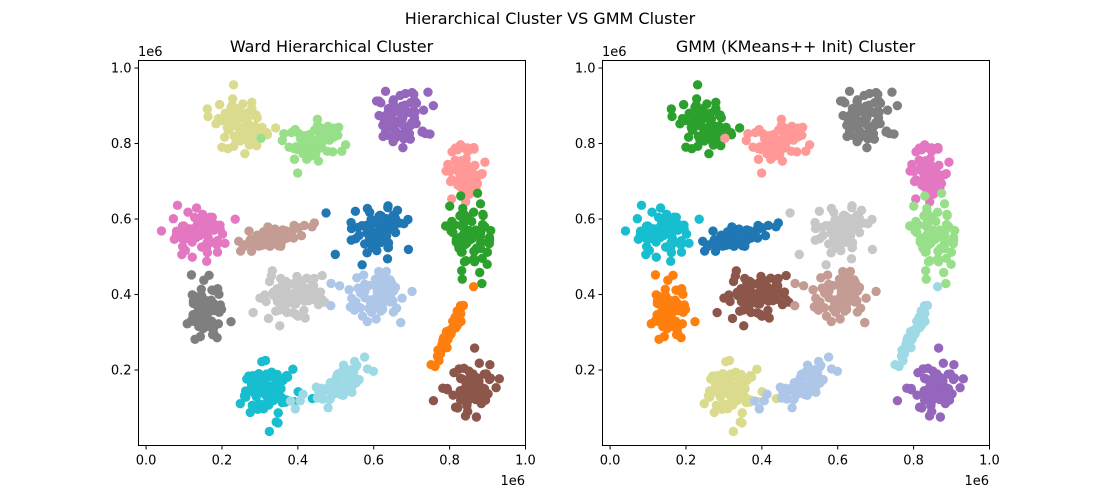 The width and height of the screenshot is (1100, 500). I want to click on panel-1-cluster-5-point, so click(730, 235).